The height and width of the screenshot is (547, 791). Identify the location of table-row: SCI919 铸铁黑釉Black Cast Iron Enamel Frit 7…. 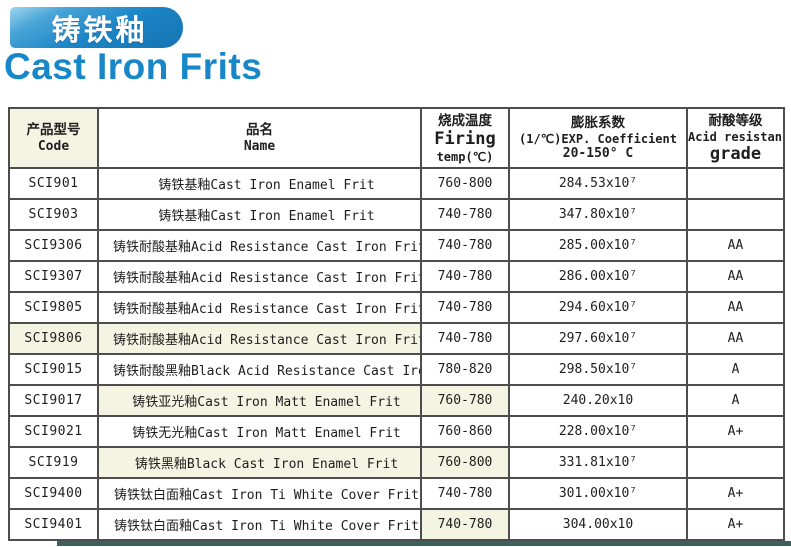
(396, 462).